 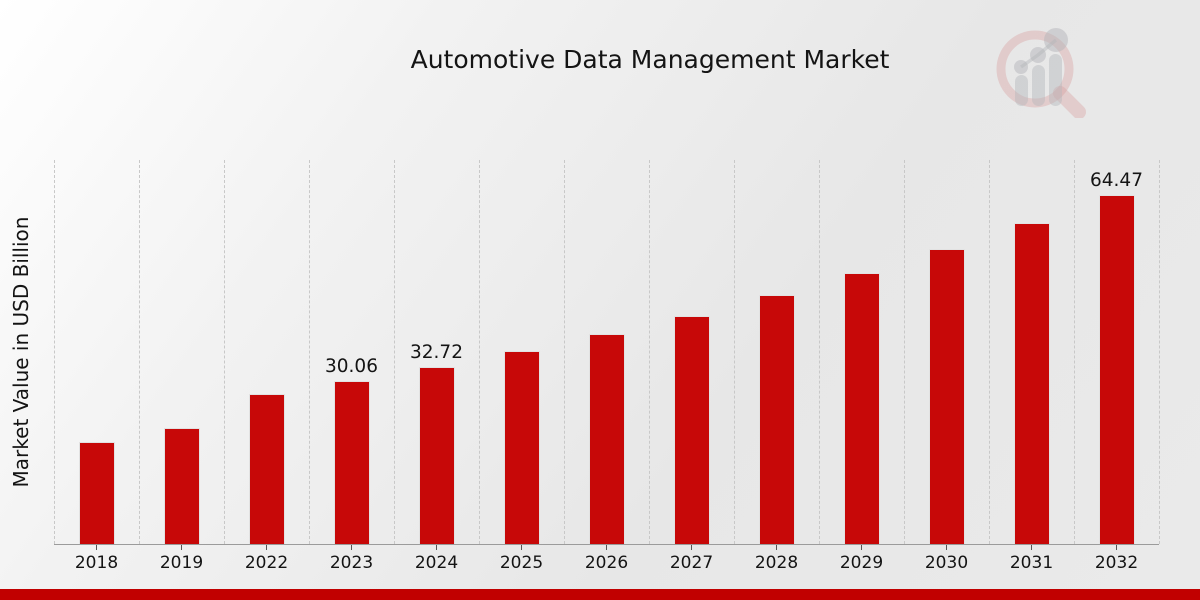 What do you see at coordinates (776, 563) in the screenshot?
I see `x-tick-label-2028: 2028` at bounding box center [776, 563].